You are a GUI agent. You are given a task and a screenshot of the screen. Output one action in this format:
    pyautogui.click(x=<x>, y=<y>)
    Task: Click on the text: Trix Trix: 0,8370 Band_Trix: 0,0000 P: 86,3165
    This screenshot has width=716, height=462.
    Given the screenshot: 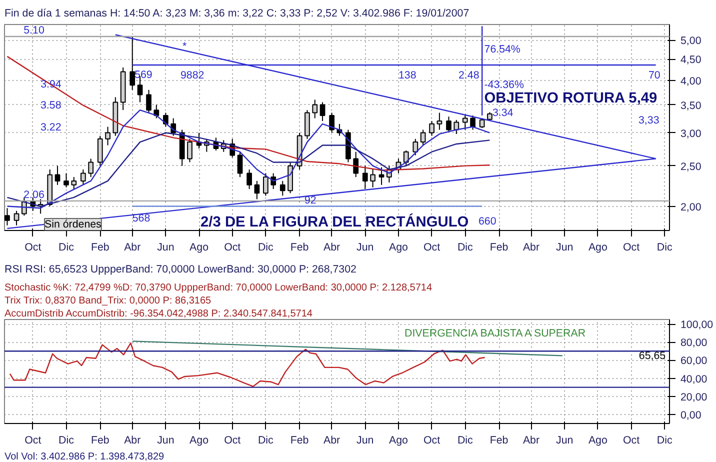 What is the action you would take?
    pyautogui.click(x=108, y=301)
    